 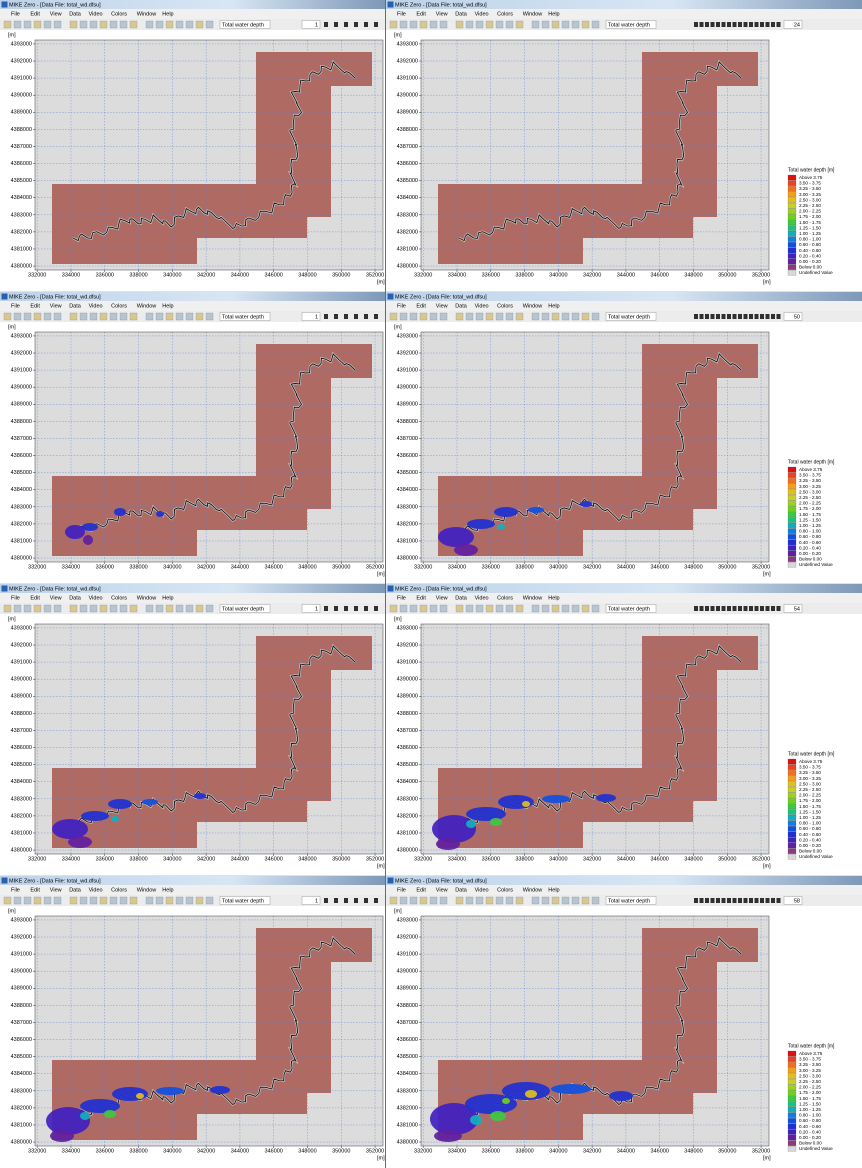 What do you see at coordinates (119, 890) in the screenshot?
I see `menu-item: Colors` at bounding box center [119, 890].